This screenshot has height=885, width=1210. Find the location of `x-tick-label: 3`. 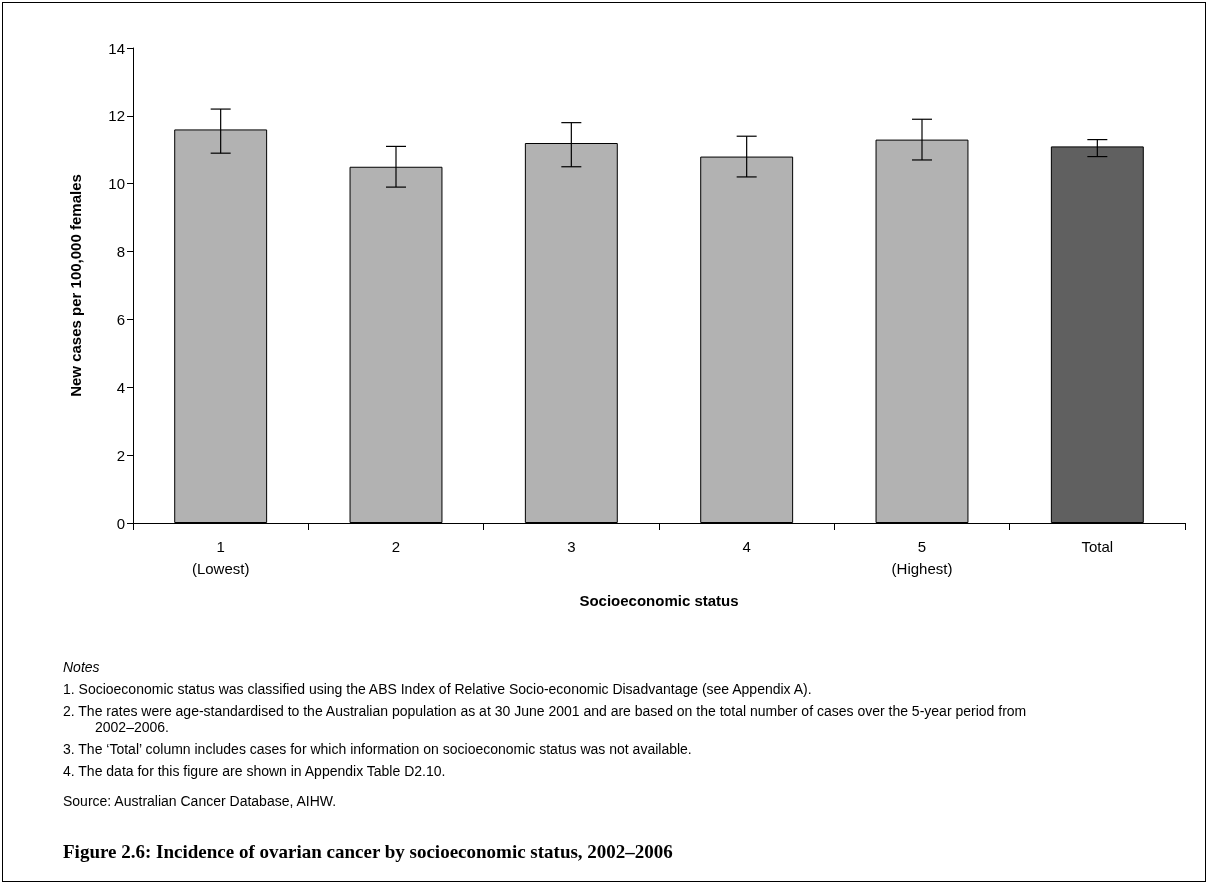

x-tick-label: 3 is located at coordinates (571, 546).